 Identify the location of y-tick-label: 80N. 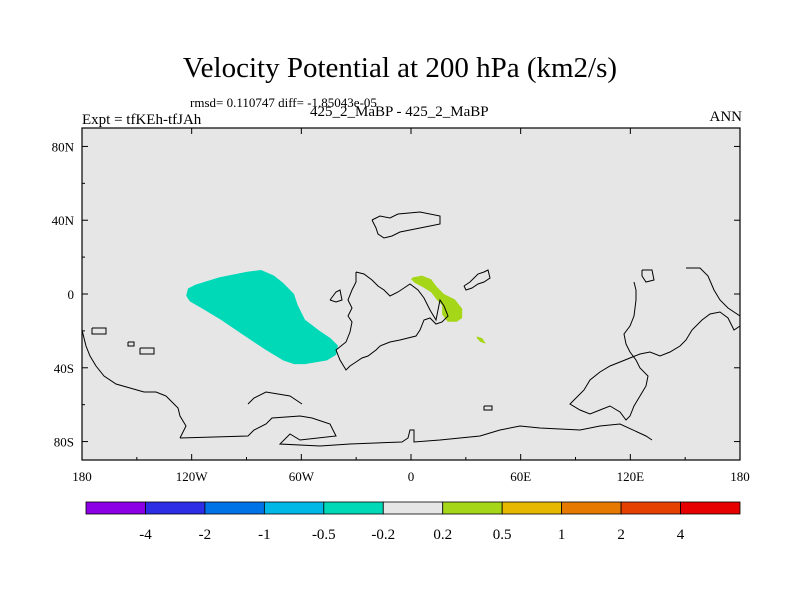
(63, 146).